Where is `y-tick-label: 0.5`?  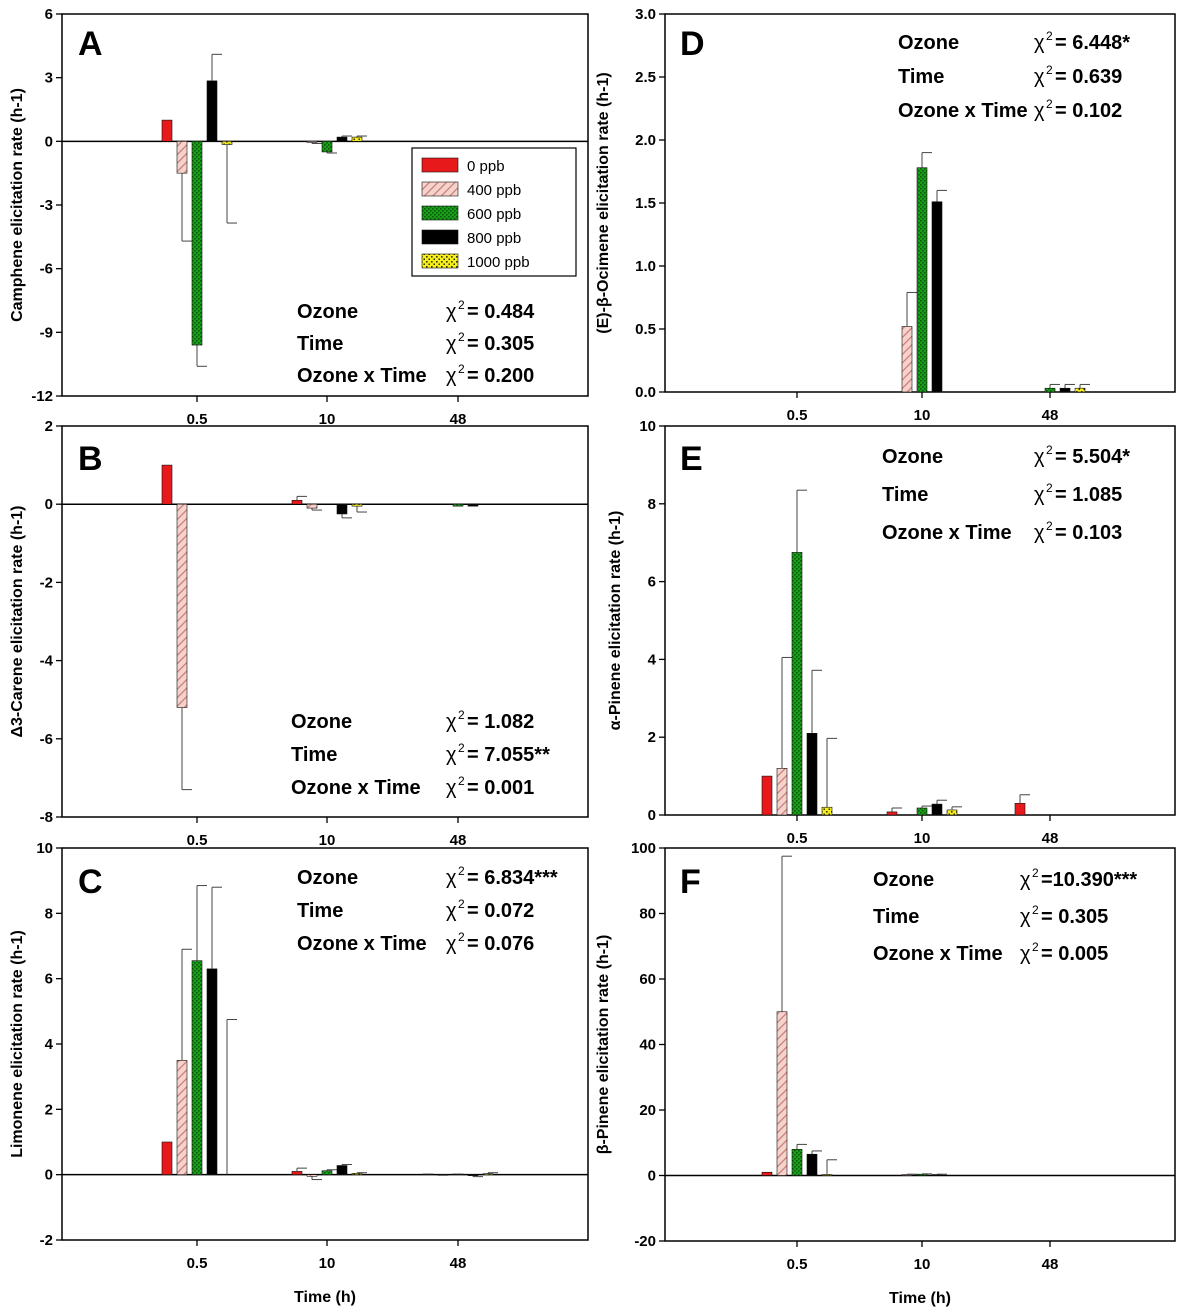 y-tick-label: 0.5 is located at coordinates (645, 329).